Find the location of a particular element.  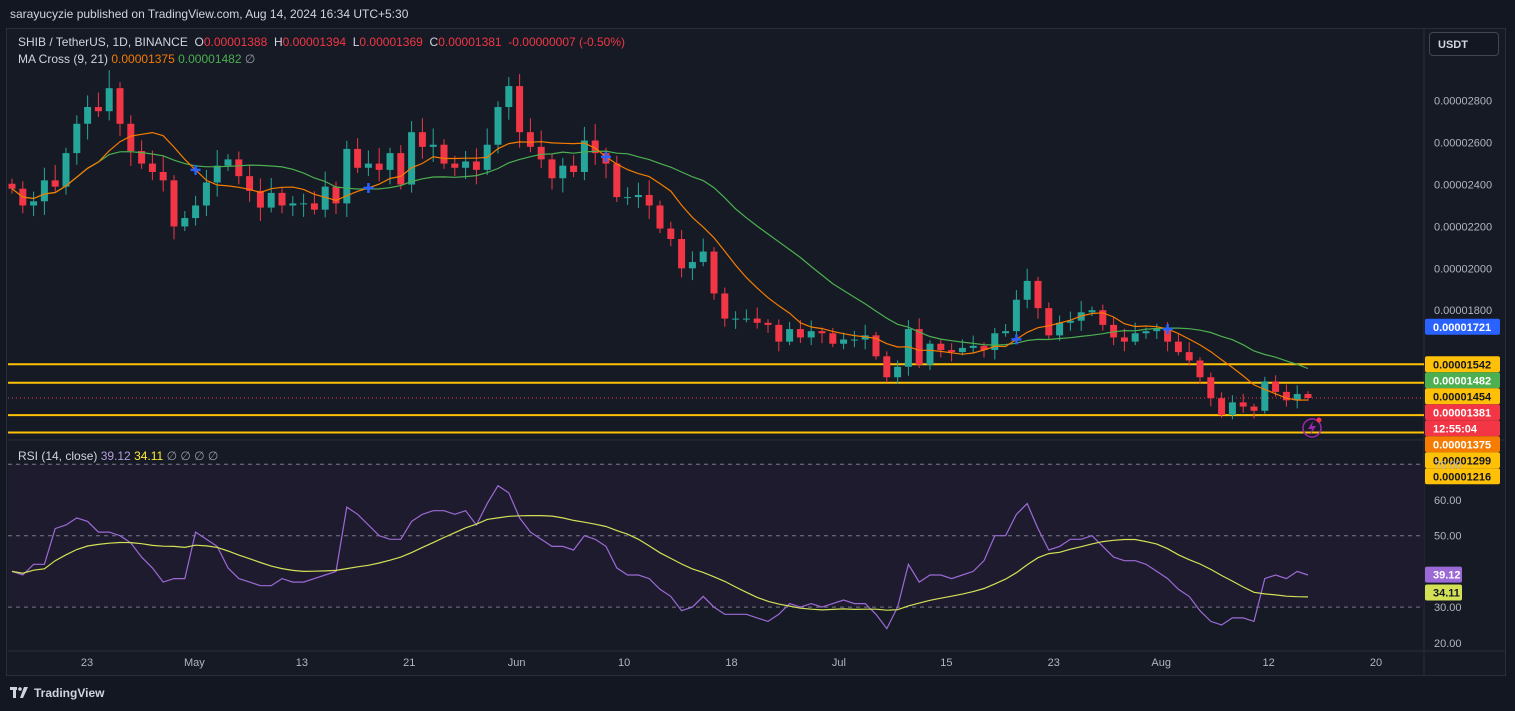

rsi-value-label-text: 34.11 is located at coordinates (1446, 593).